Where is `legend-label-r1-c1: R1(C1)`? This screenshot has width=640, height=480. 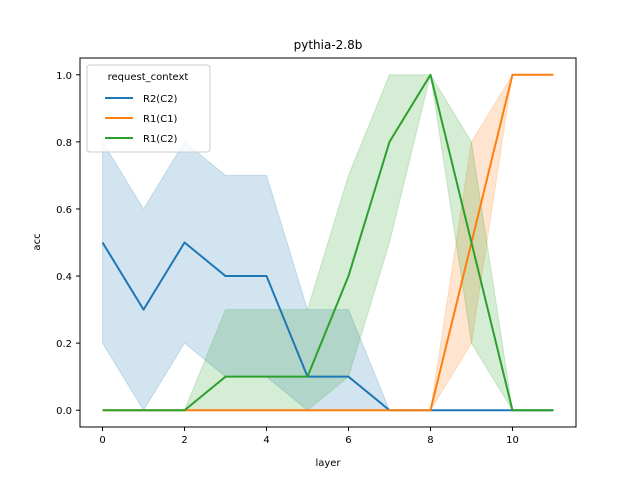
legend-label-r1-c1: R1(C1) is located at coordinates (160, 119).